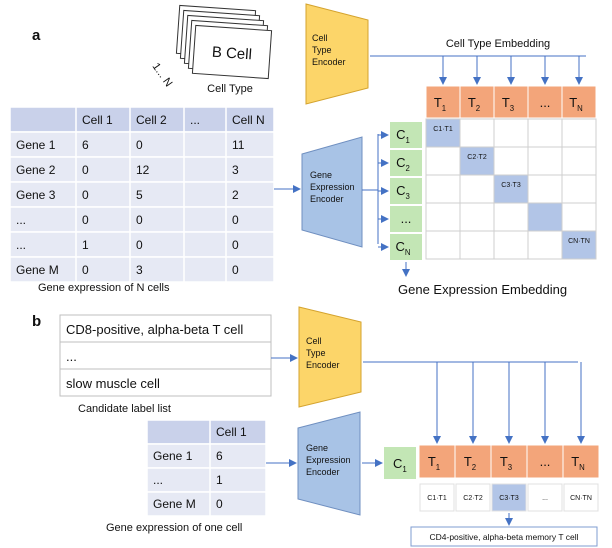 This screenshot has height=548, width=612. What do you see at coordinates (482, 289) in the screenshot?
I see `gene-expression-embedding-label: Gene Expression Embedding` at bounding box center [482, 289].